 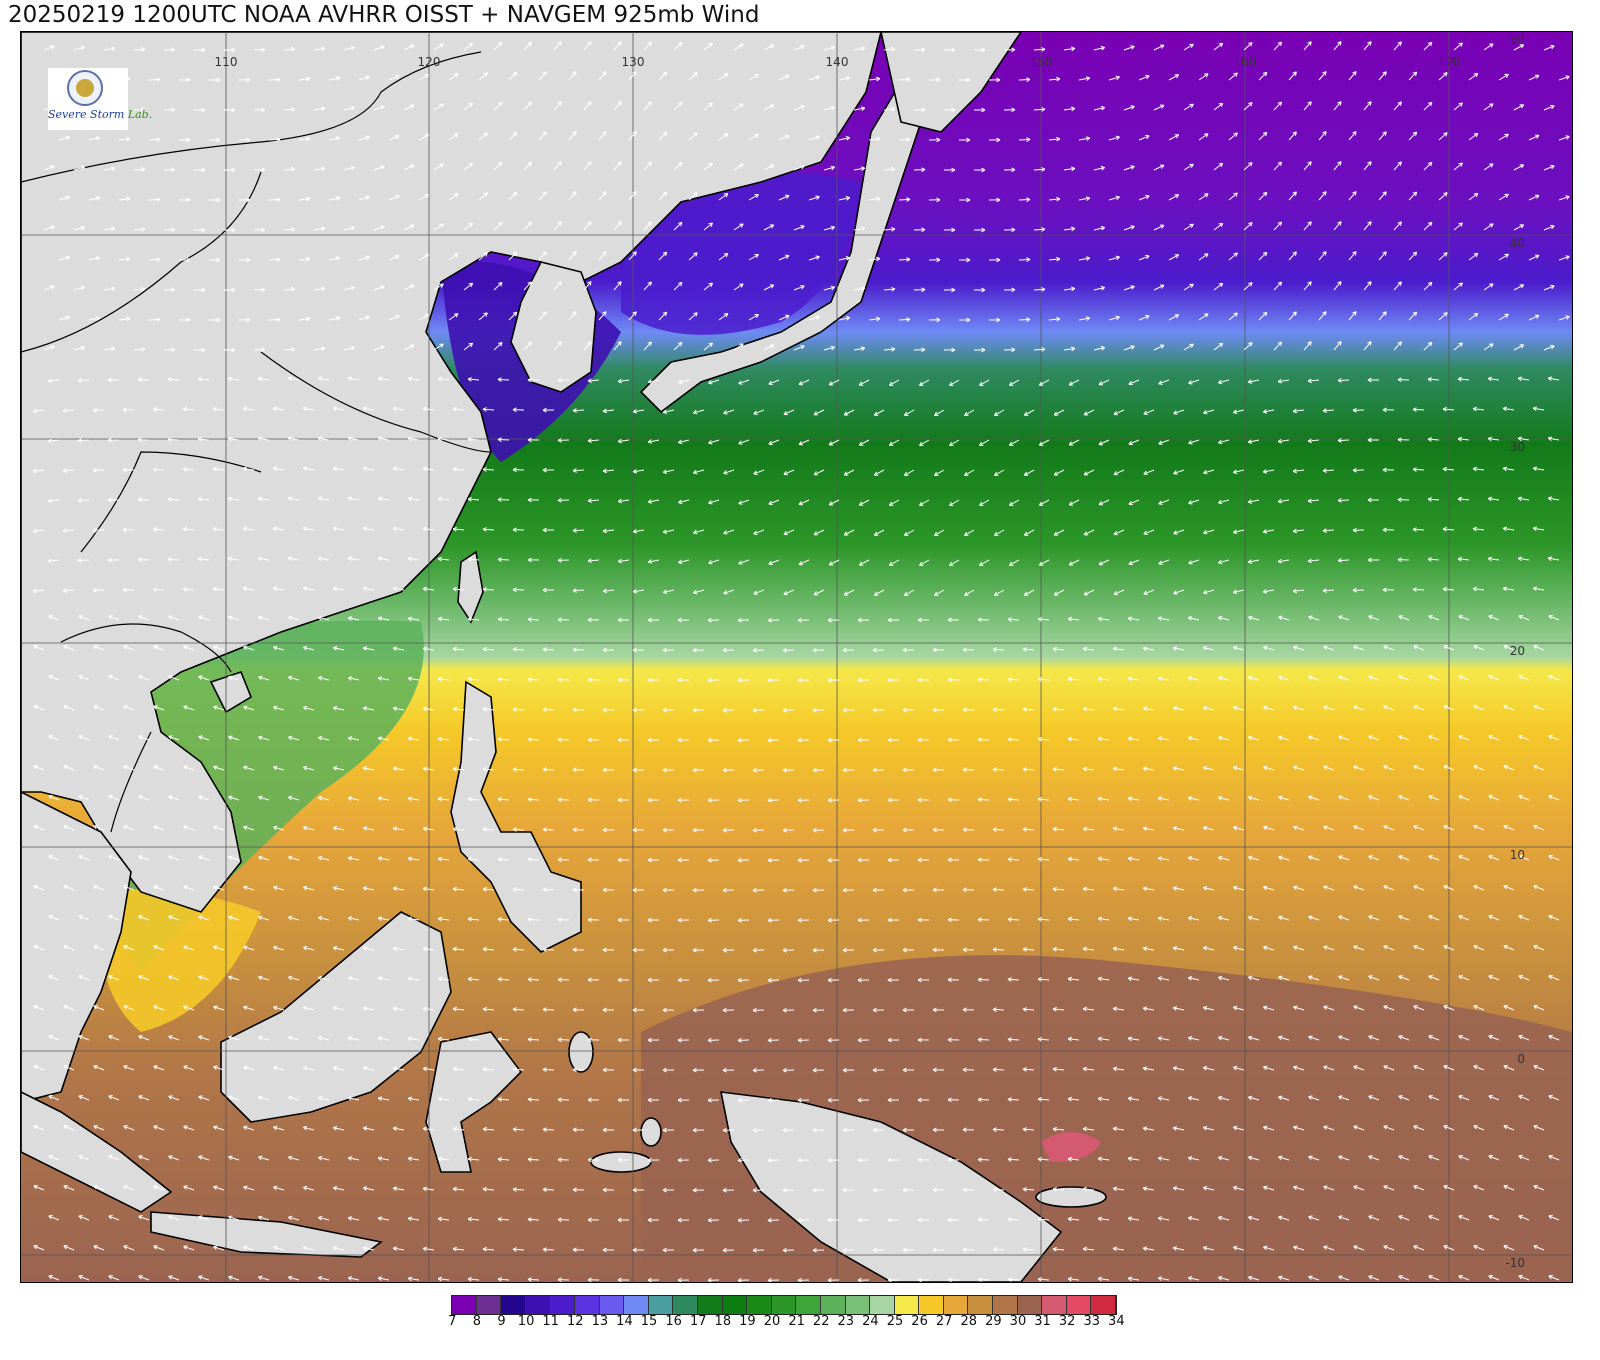 What do you see at coordinates (747, 1321) in the screenshot?
I see `colorbar-label: 19` at bounding box center [747, 1321].